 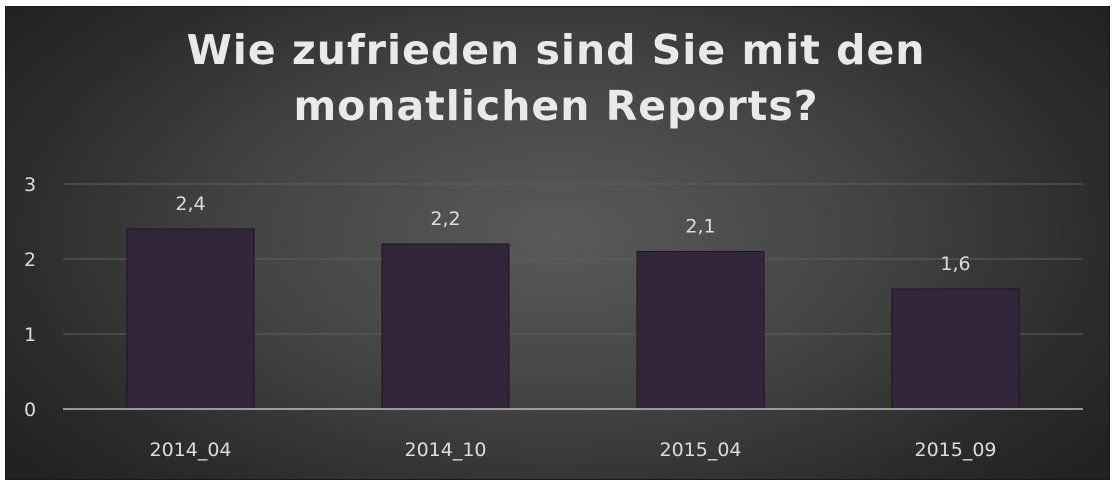 I want to click on data-label: 2,1, so click(x=700, y=227).